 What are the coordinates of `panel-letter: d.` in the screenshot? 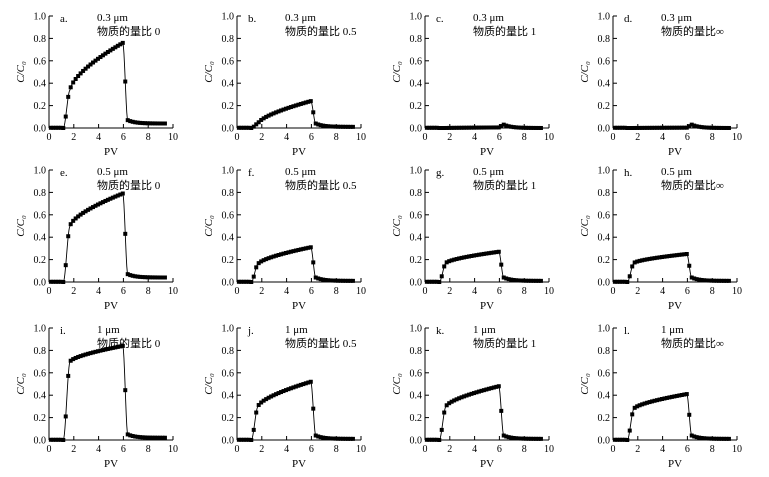 It's located at (628, 19).